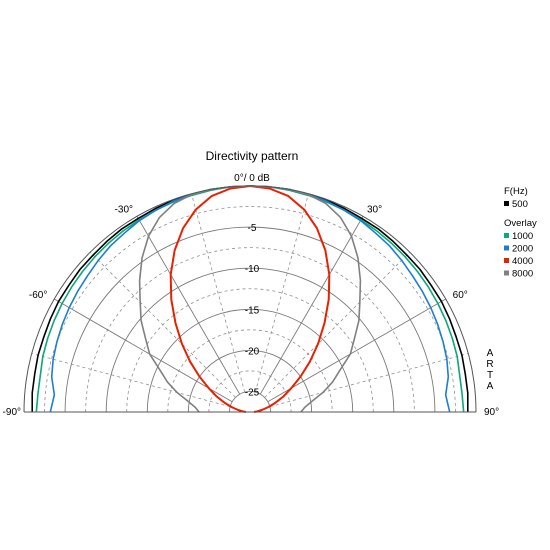 The image size is (550, 550). I want to click on watermark-letter: T, so click(490, 375).